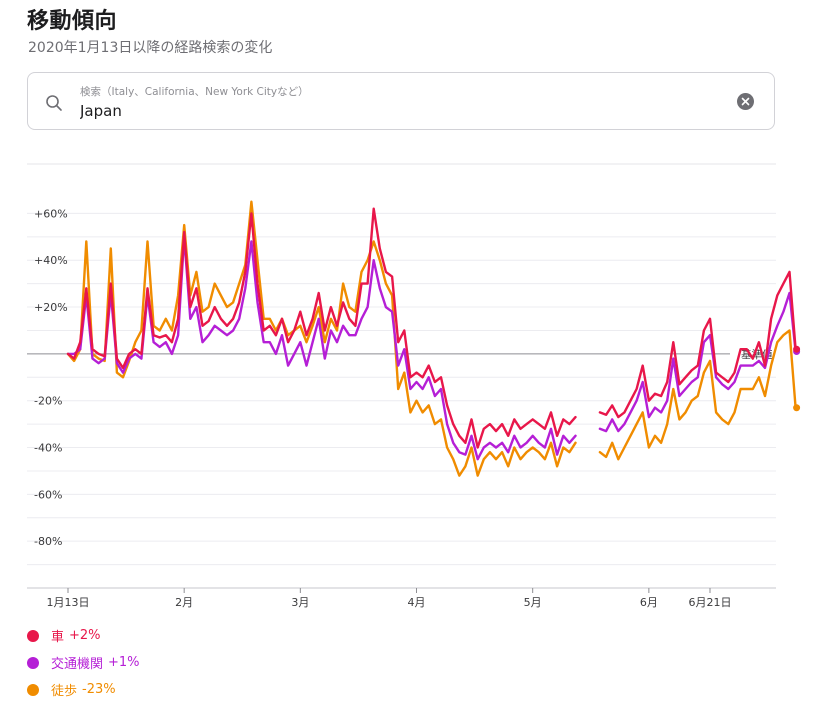 The image size is (828, 717). Describe the element at coordinates (99, 689) in the screenshot. I see `legend-change: -23%` at that location.